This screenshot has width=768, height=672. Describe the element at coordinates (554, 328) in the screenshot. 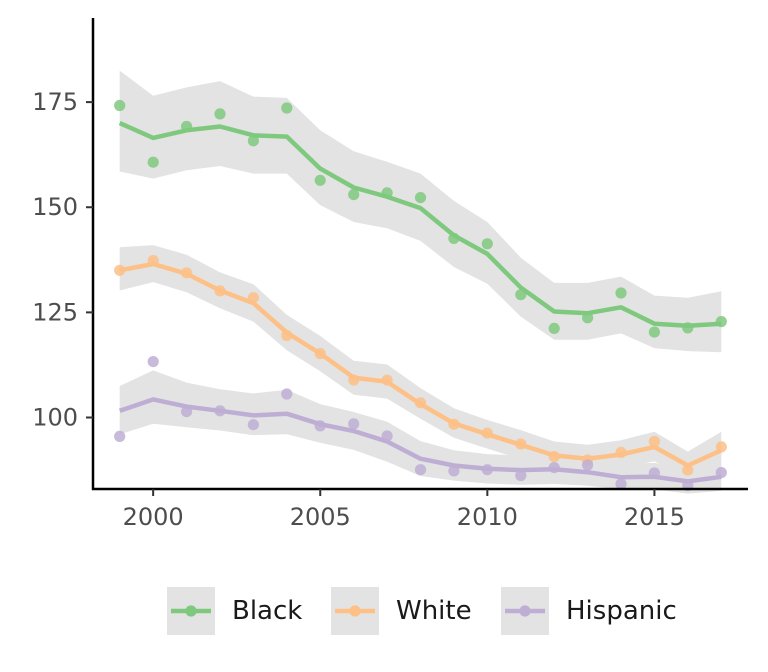

I see `data-point-black-2012` at that location.